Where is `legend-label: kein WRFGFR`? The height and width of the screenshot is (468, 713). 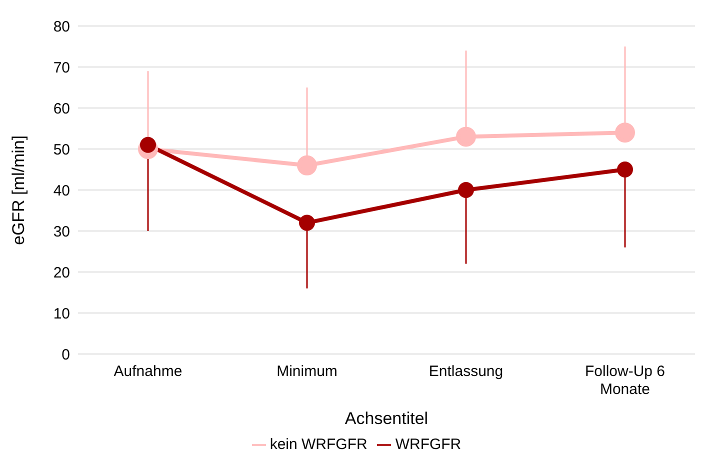 legend-label: kein WRFGFR is located at coordinates (319, 444).